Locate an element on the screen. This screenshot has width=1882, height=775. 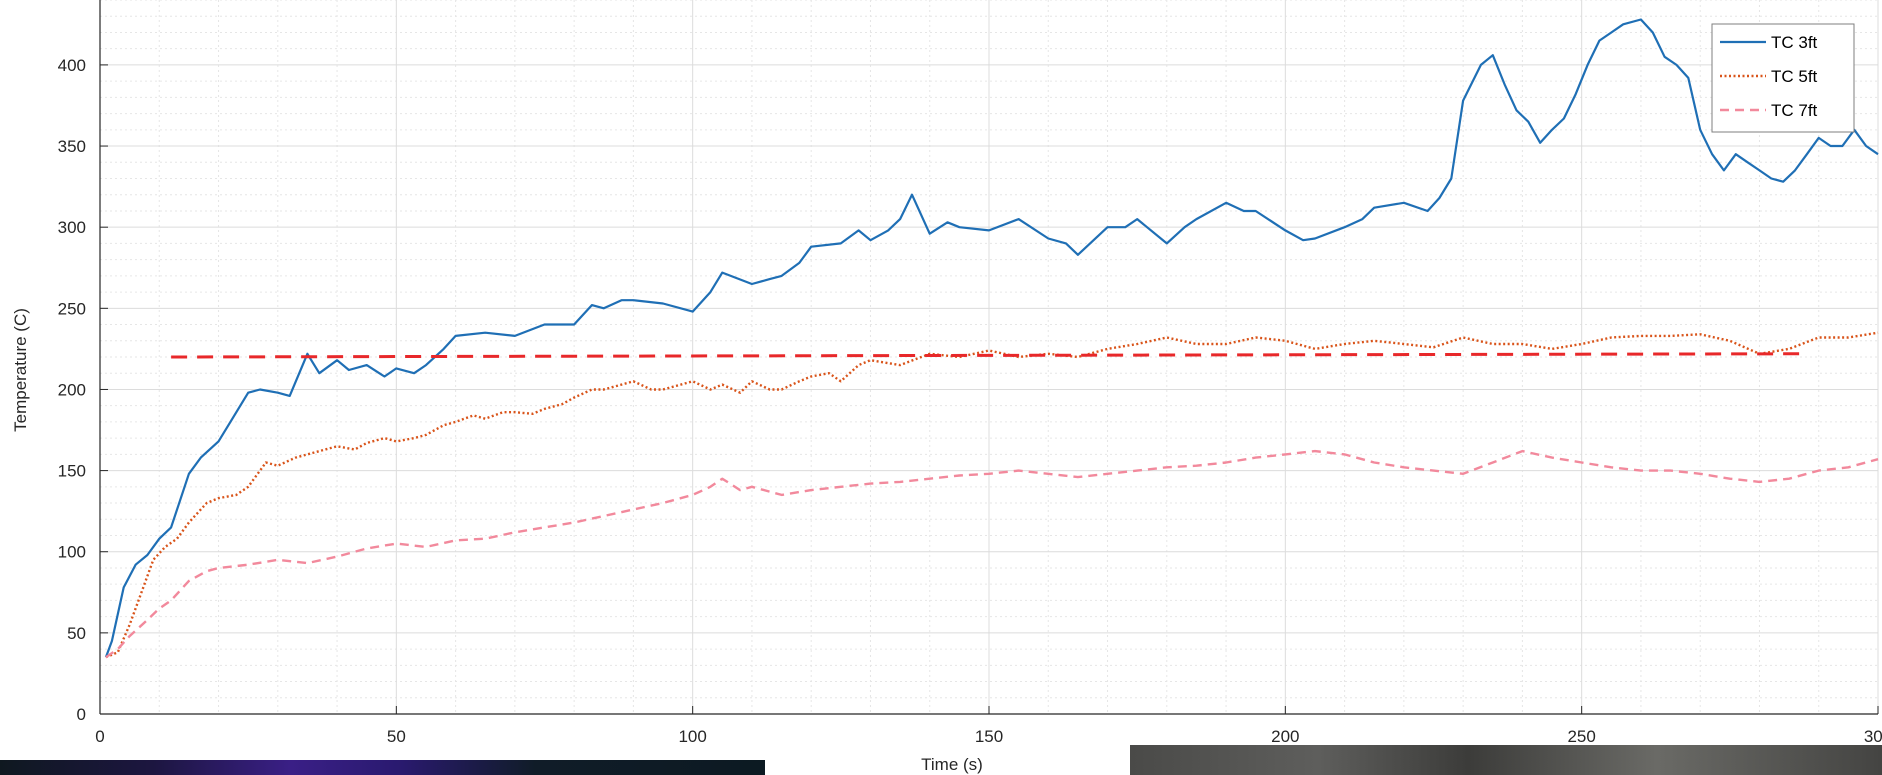
y-tick-label: 150 is located at coordinates (72, 471).